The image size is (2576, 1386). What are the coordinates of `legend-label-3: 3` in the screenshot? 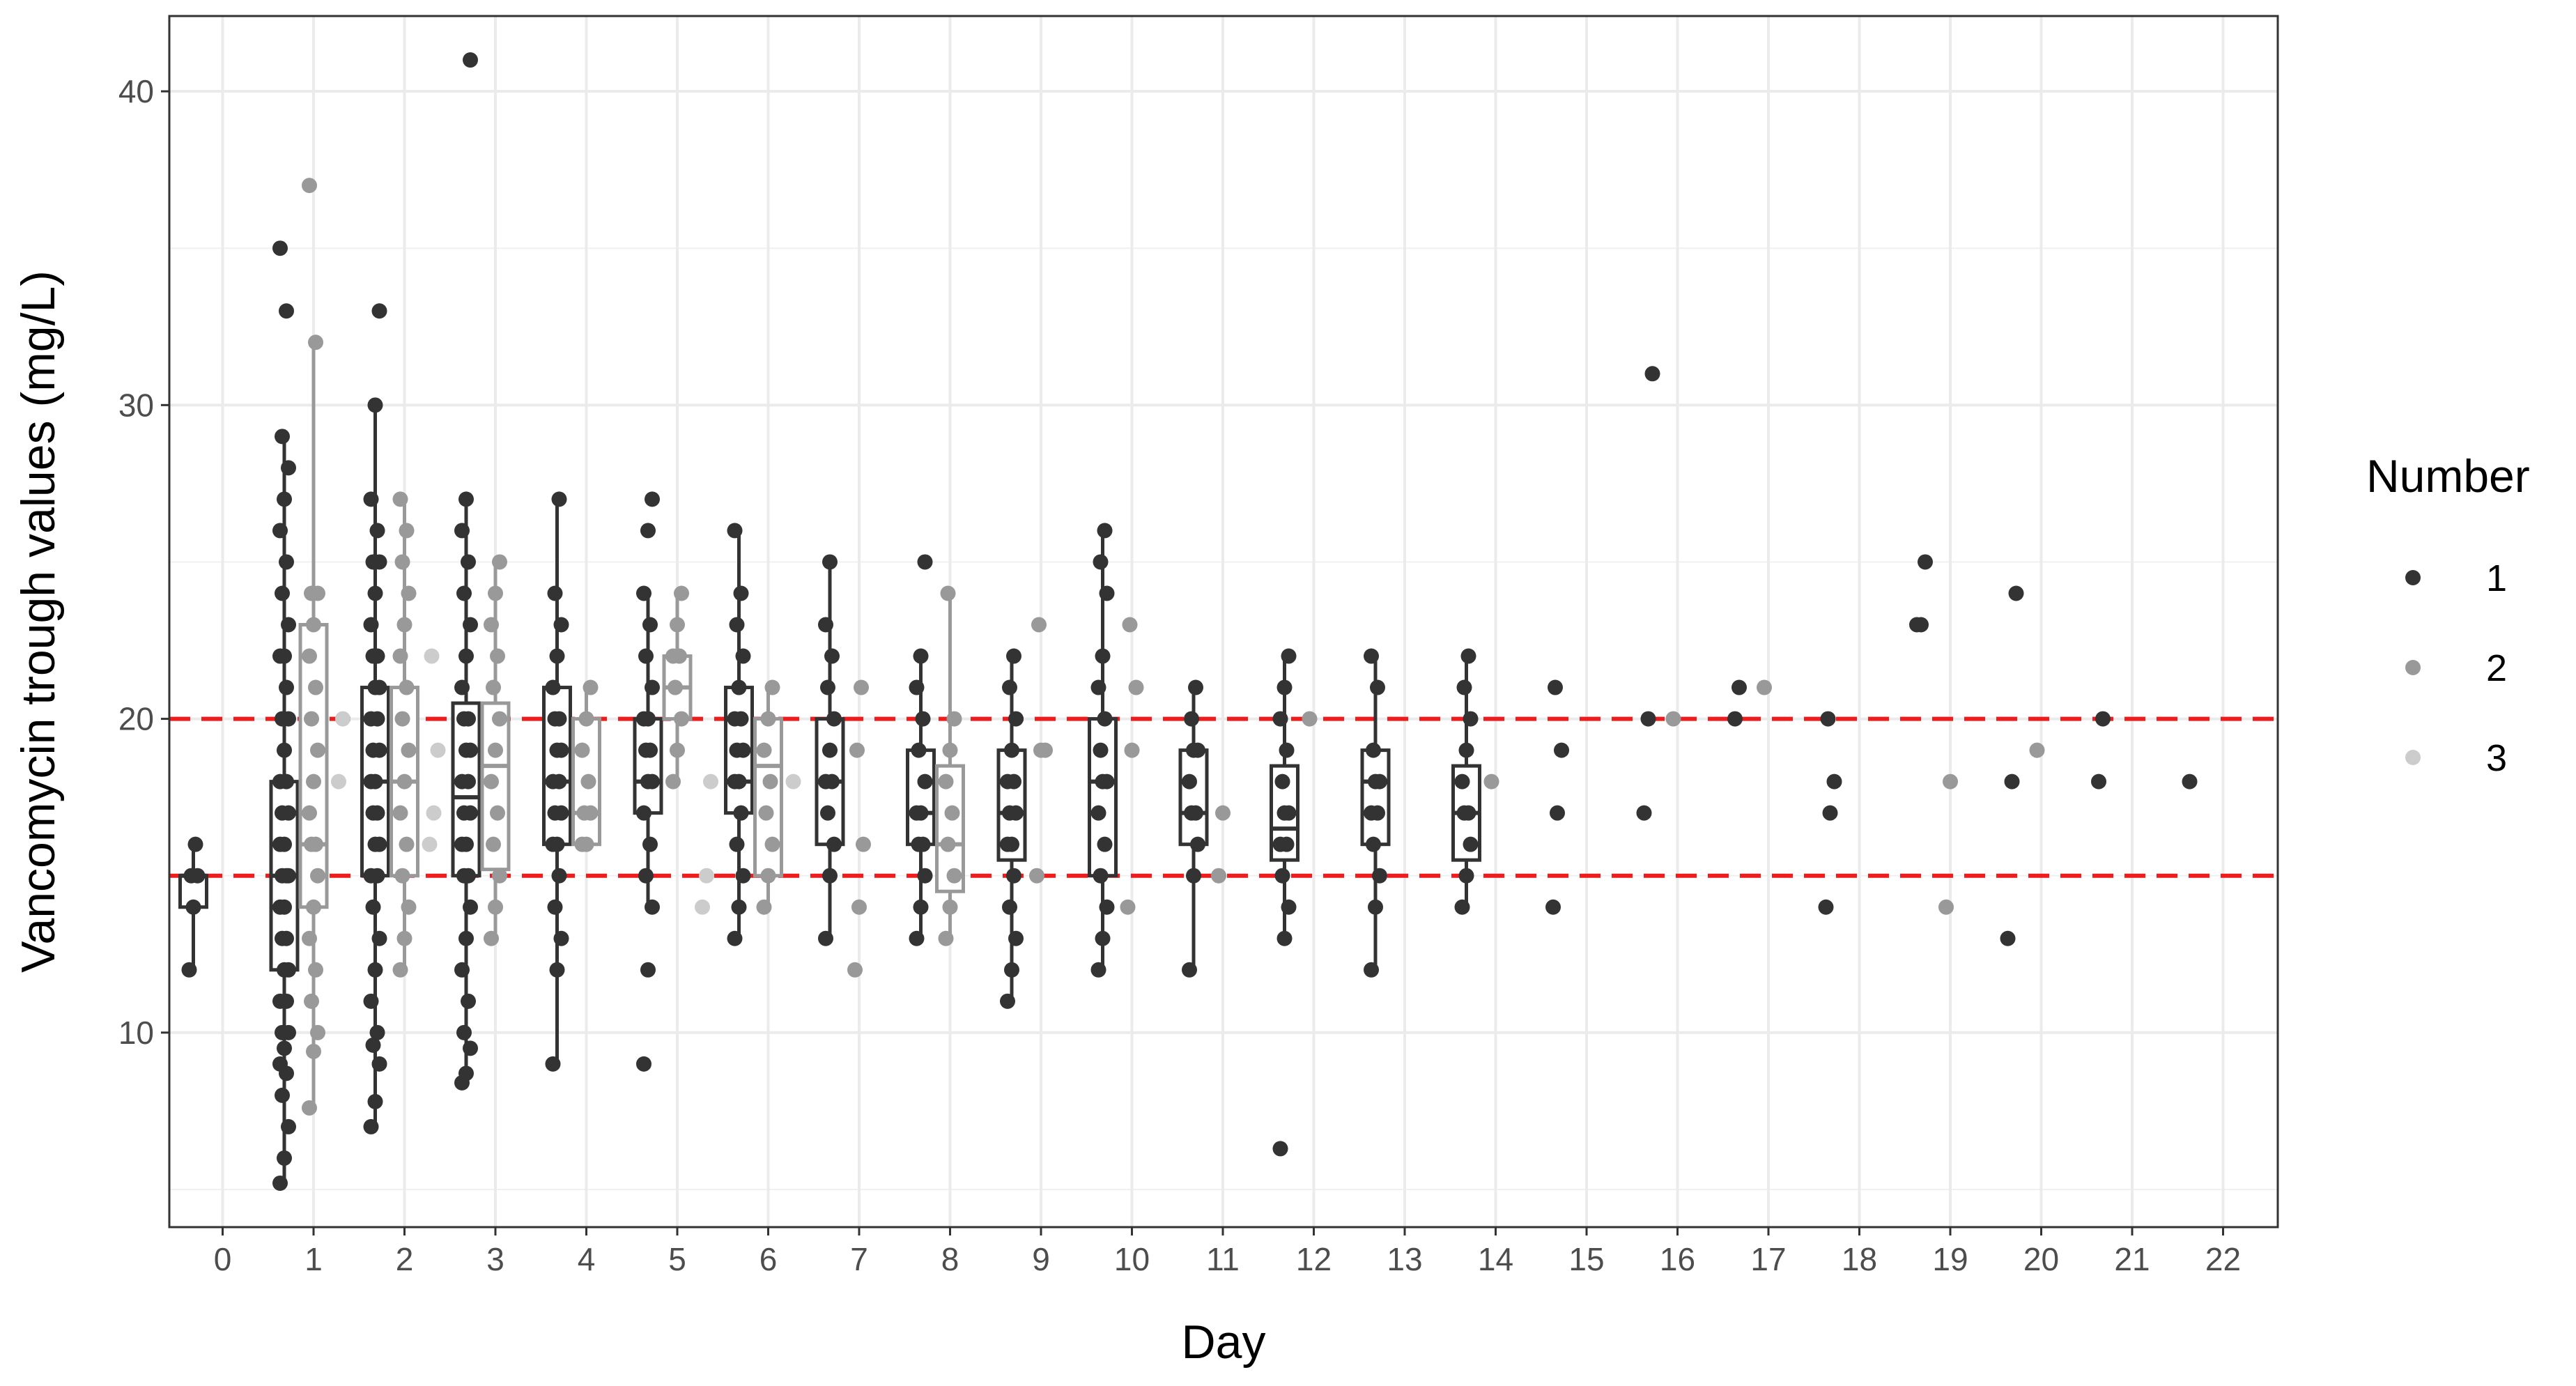 It's located at (2496, 758).